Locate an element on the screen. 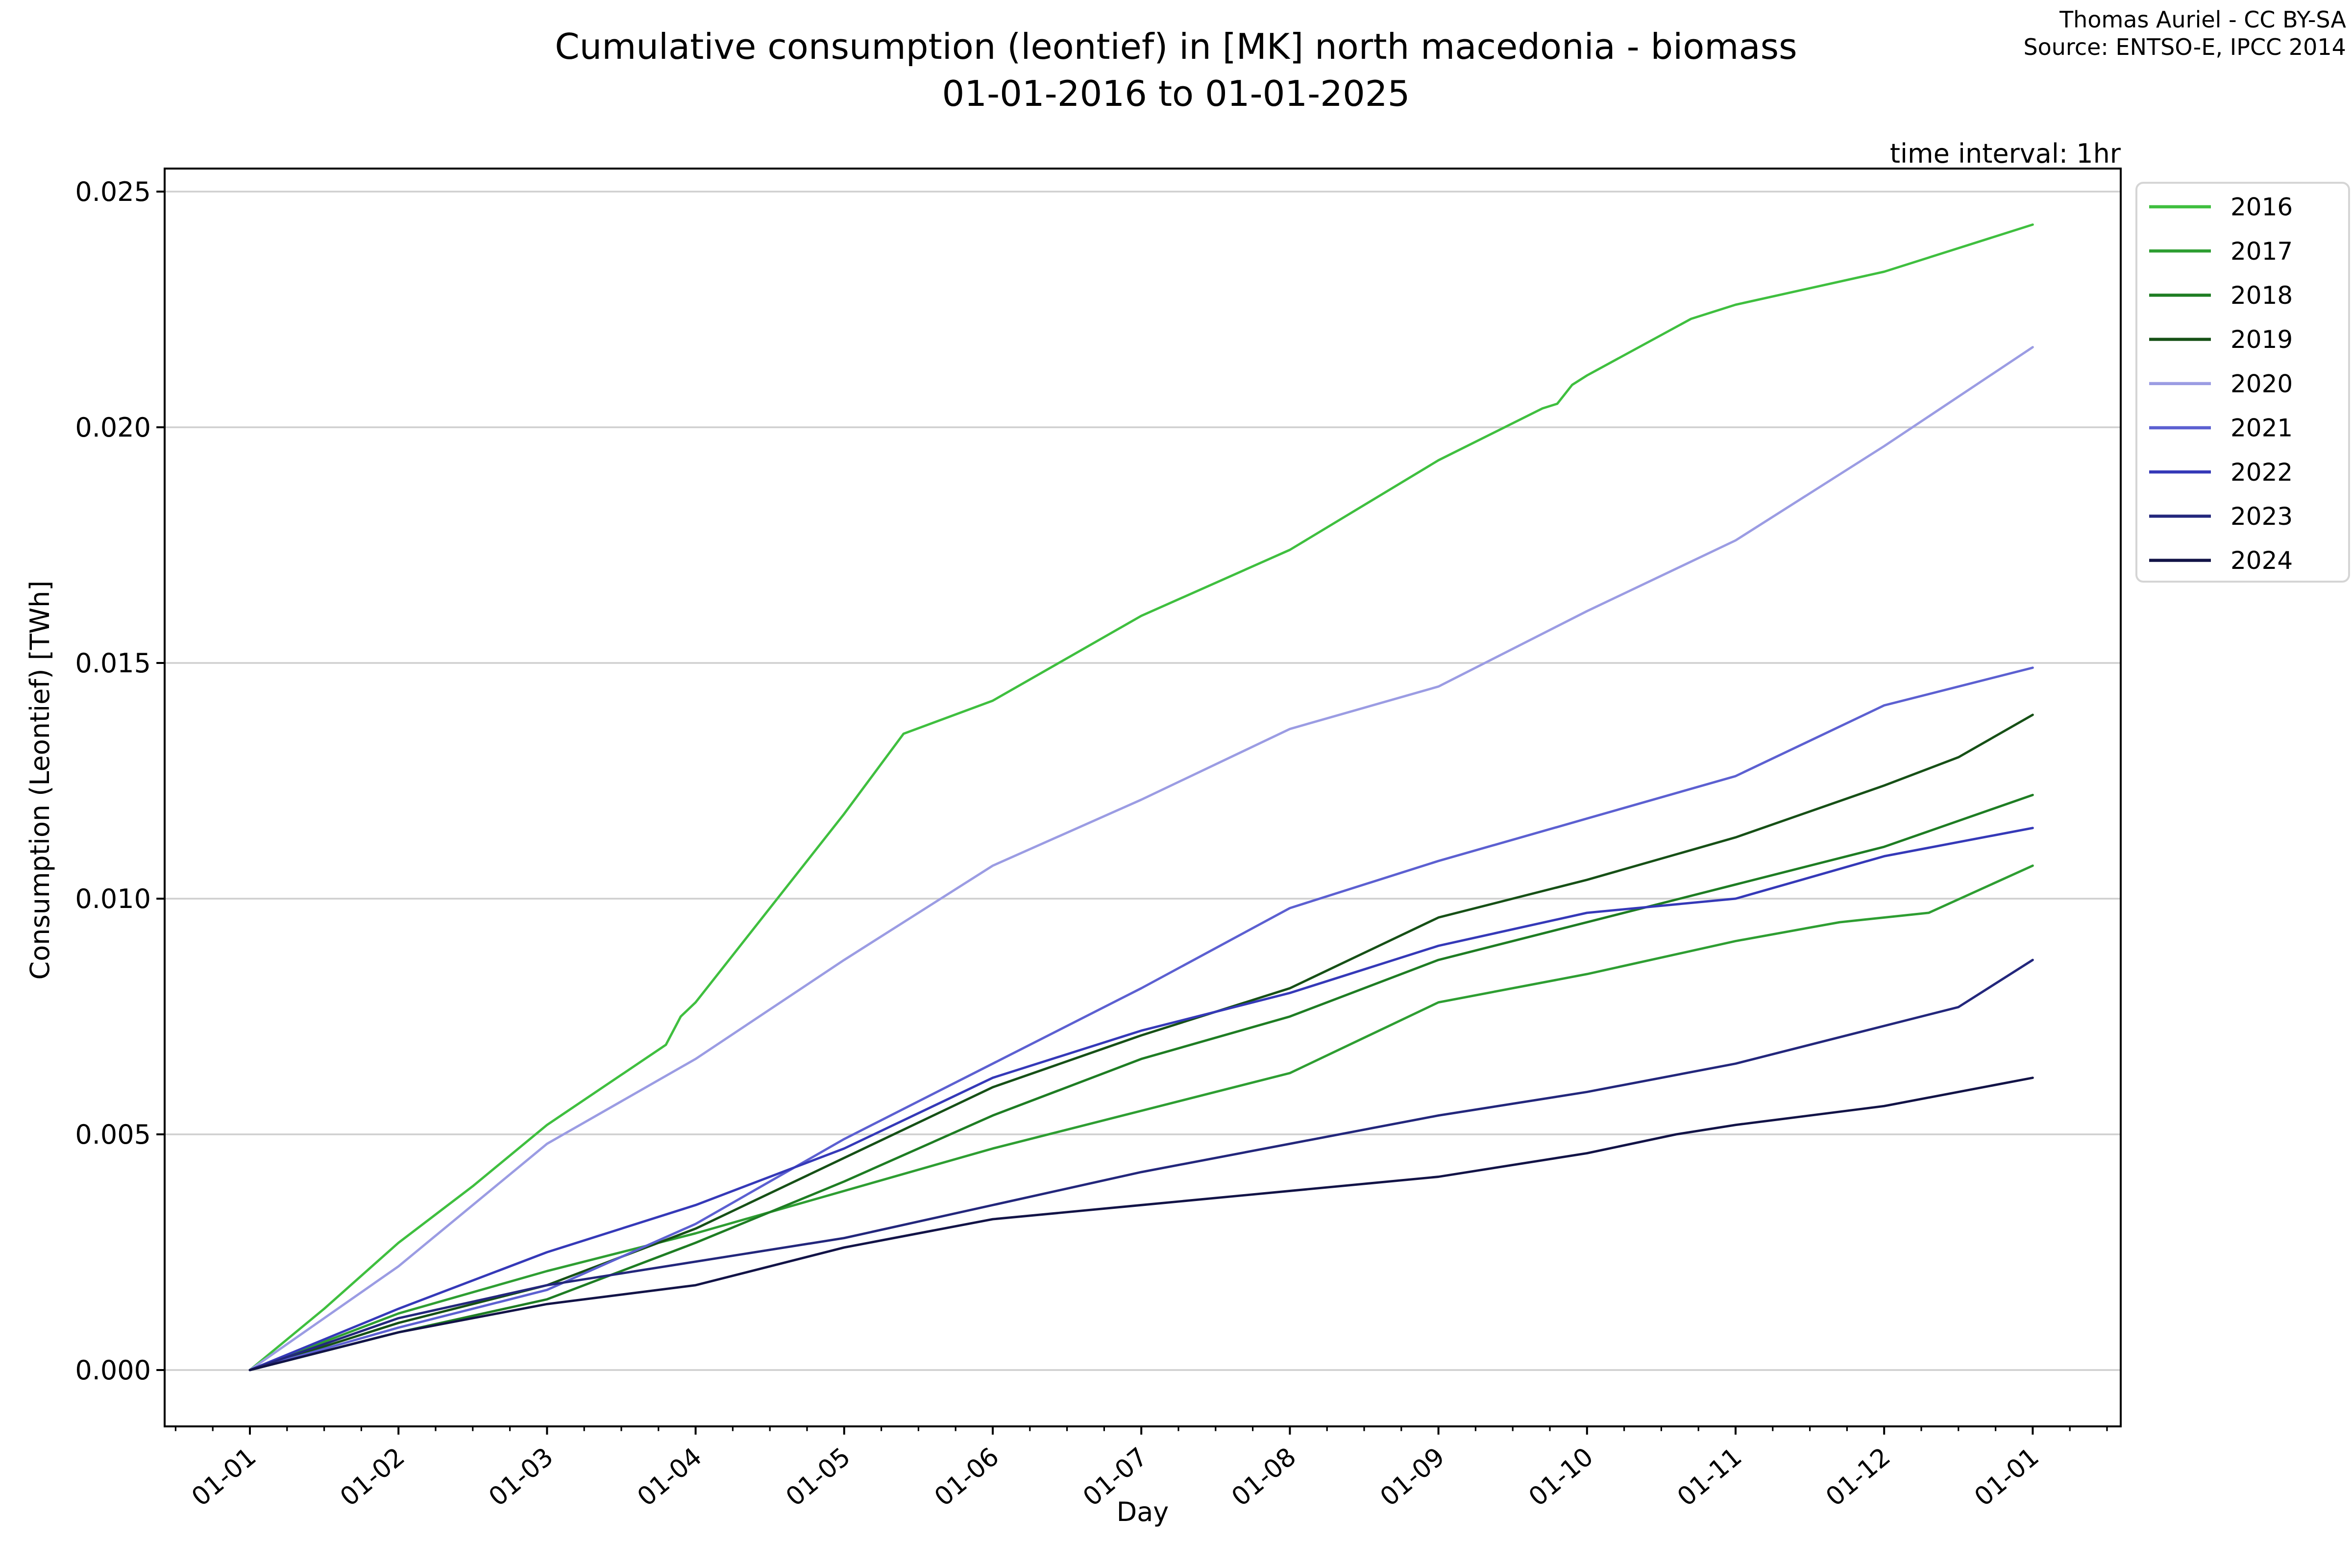 This screenshot has width=2352, height=1568. legend-label-2023: 2023 is located at coordinates (2261, 516).